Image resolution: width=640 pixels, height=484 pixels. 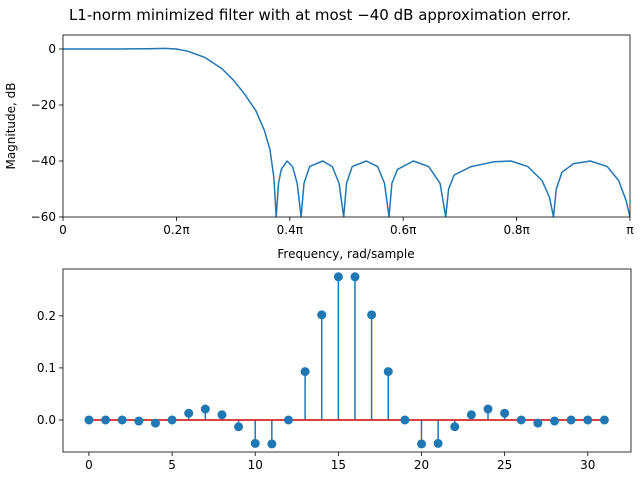 What do you see at coordinates (43, 105) in the screenshot?
I see `y-tick-label: −20` at bounding box center [43, 105].